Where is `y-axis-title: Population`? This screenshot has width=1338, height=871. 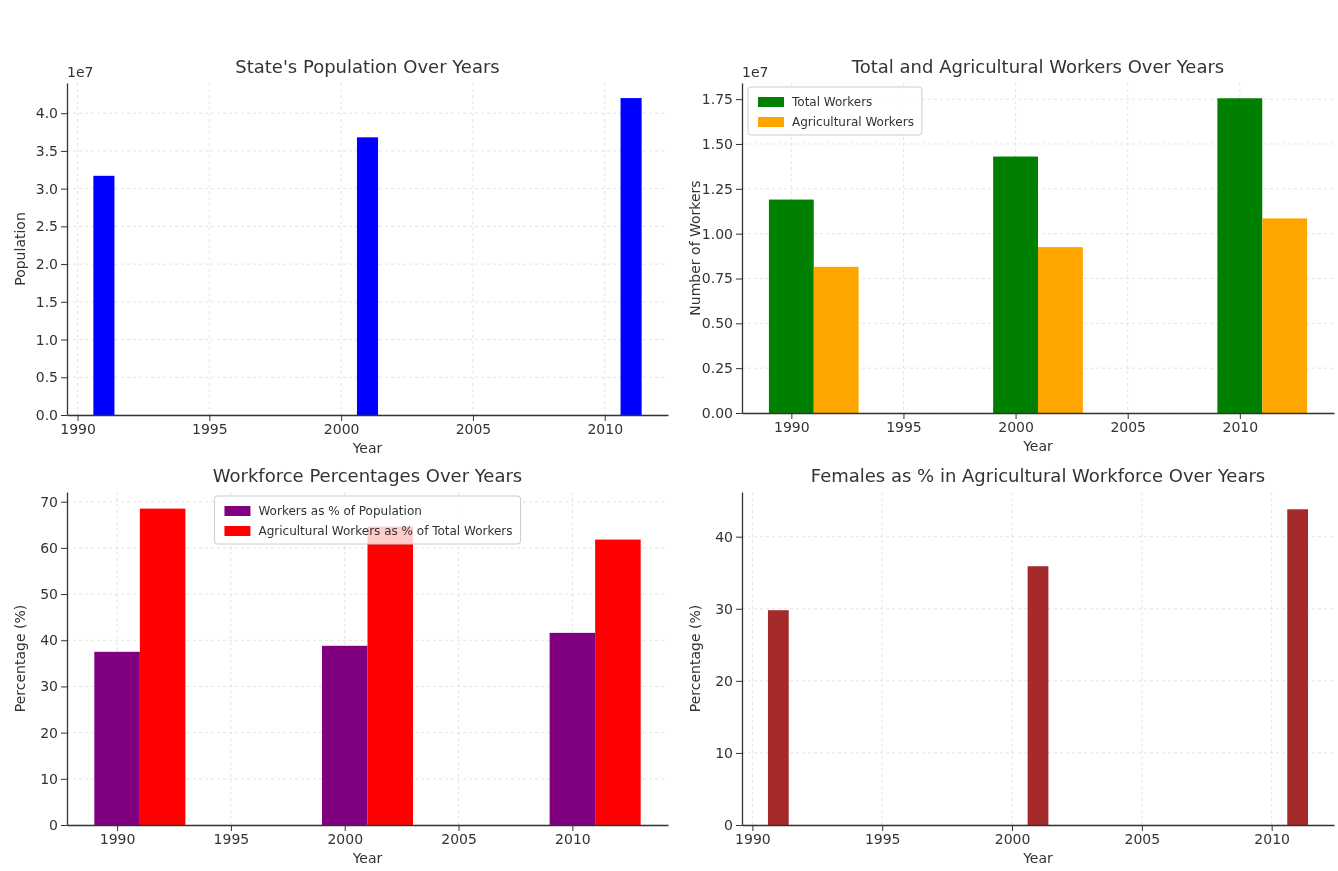
y-axis-title: Population is located at coordinates (20, 249).